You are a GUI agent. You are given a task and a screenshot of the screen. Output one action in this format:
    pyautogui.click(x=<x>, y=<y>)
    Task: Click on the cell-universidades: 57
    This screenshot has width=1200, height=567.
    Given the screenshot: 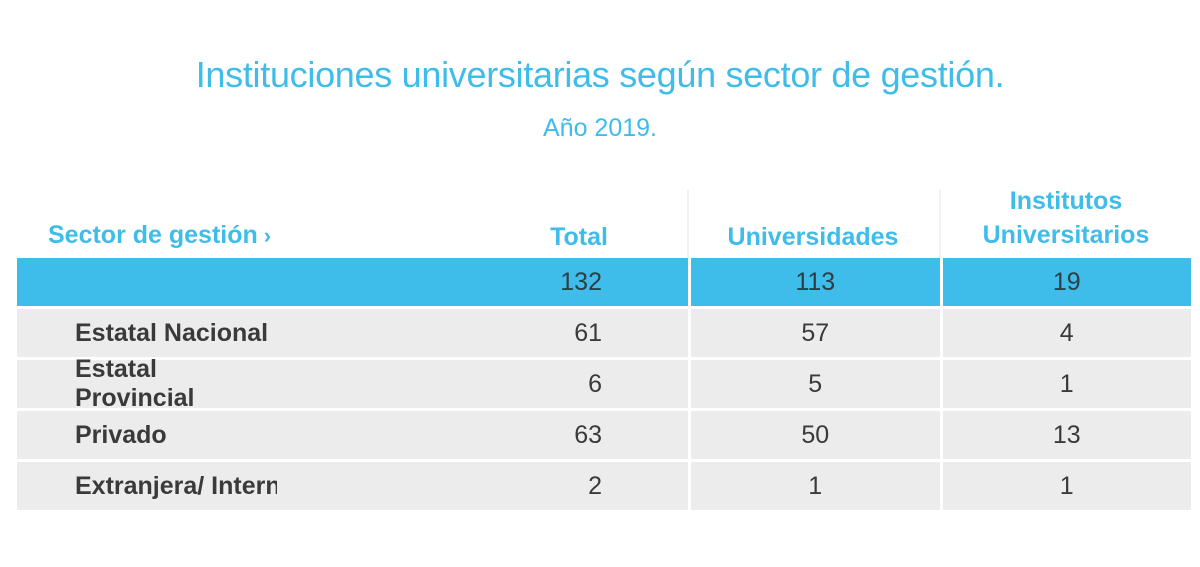 What is the action you would take?
    pyautogui.click(x=815, y=333)
    